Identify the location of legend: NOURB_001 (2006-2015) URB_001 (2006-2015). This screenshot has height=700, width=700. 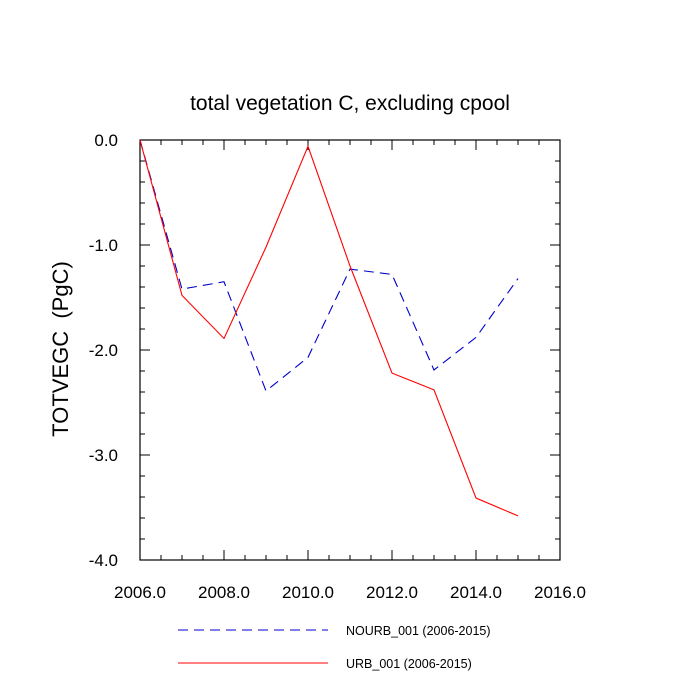
(334, 647).